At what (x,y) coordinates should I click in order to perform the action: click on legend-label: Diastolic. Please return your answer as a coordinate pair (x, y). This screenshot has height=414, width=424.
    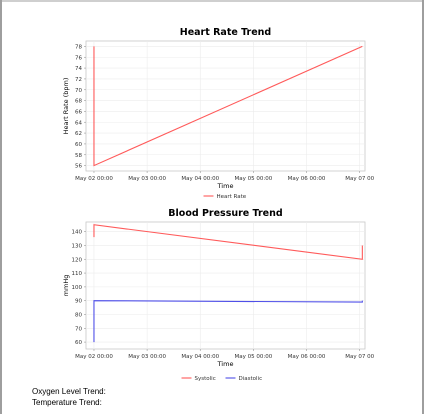
    Looking at the image, I should click on (251, 379).